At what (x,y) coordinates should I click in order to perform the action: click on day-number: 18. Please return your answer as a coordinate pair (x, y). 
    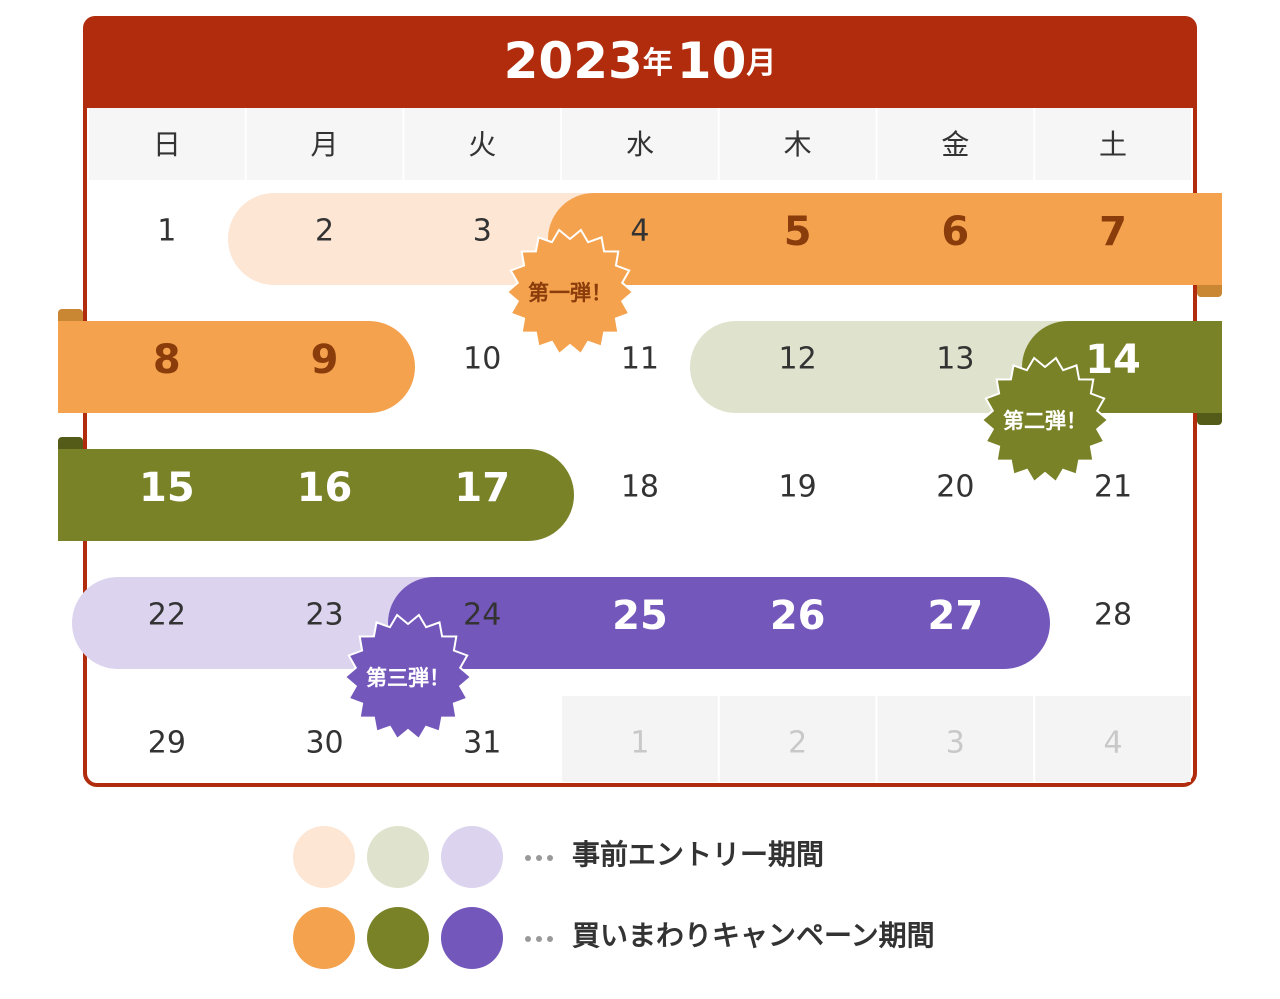
    Looking at the image, I should click on (640, 487).